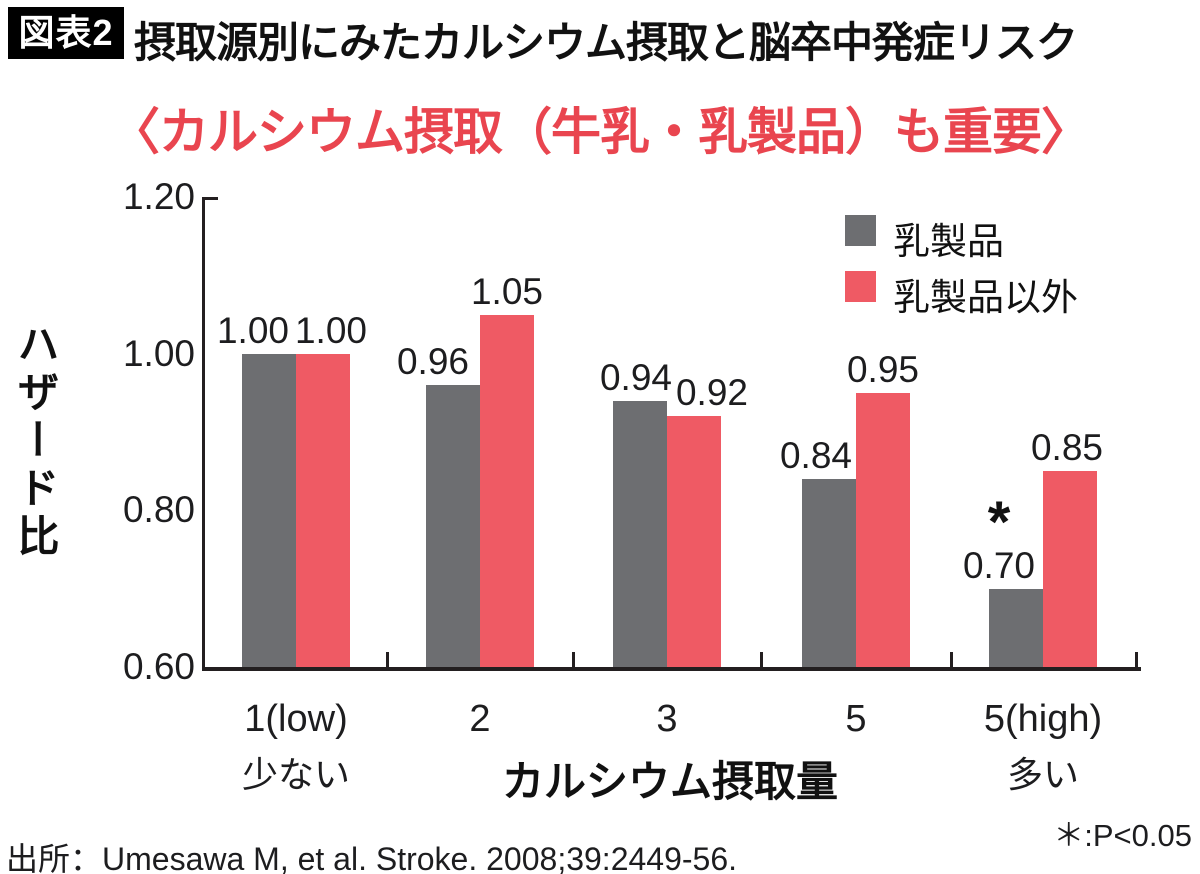 The image size is (1200, 874). Describe the element at coordinates (1122, 835) in the screenshot. I see `significance-footnote: ＊:P<0.05` at that location.